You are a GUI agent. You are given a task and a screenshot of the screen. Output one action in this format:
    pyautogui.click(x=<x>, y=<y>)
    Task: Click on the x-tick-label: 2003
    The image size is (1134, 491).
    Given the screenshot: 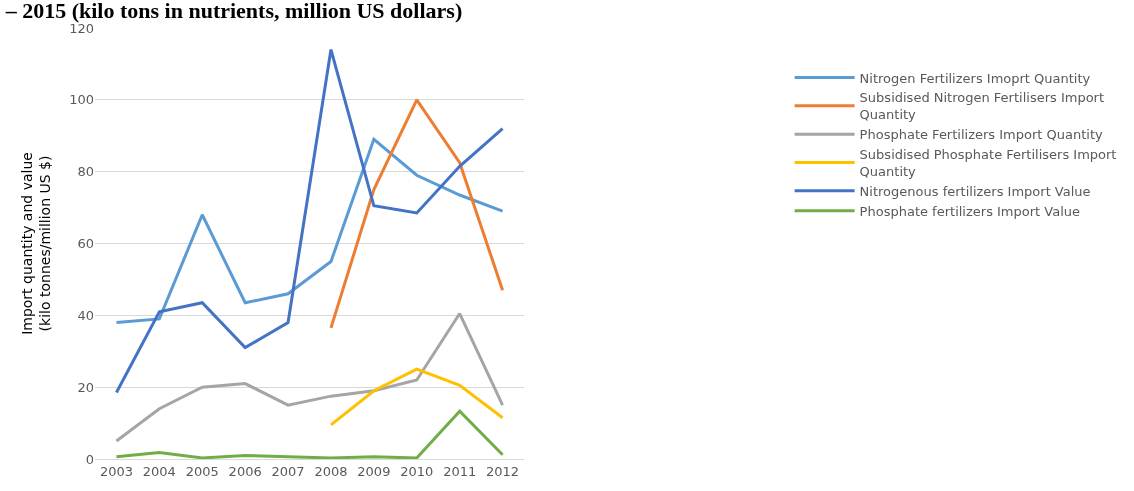 What is the action you would take?
    pyautogui.click(x=116, y=471)
    